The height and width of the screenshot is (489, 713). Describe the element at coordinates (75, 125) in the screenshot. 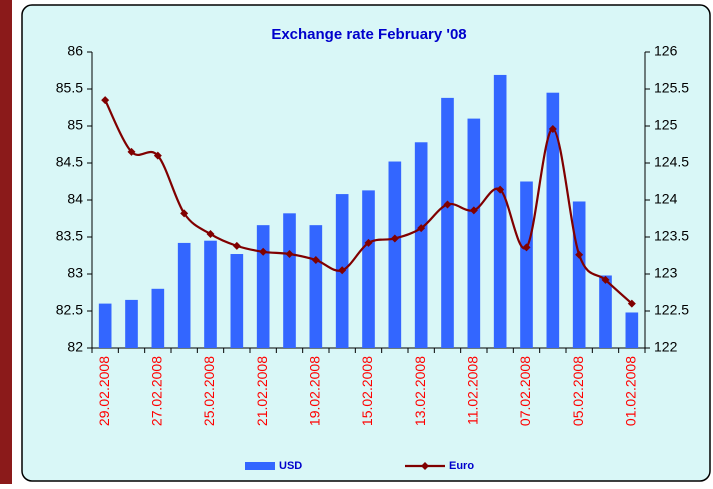

I see `y-tick-label: 85` at that location.